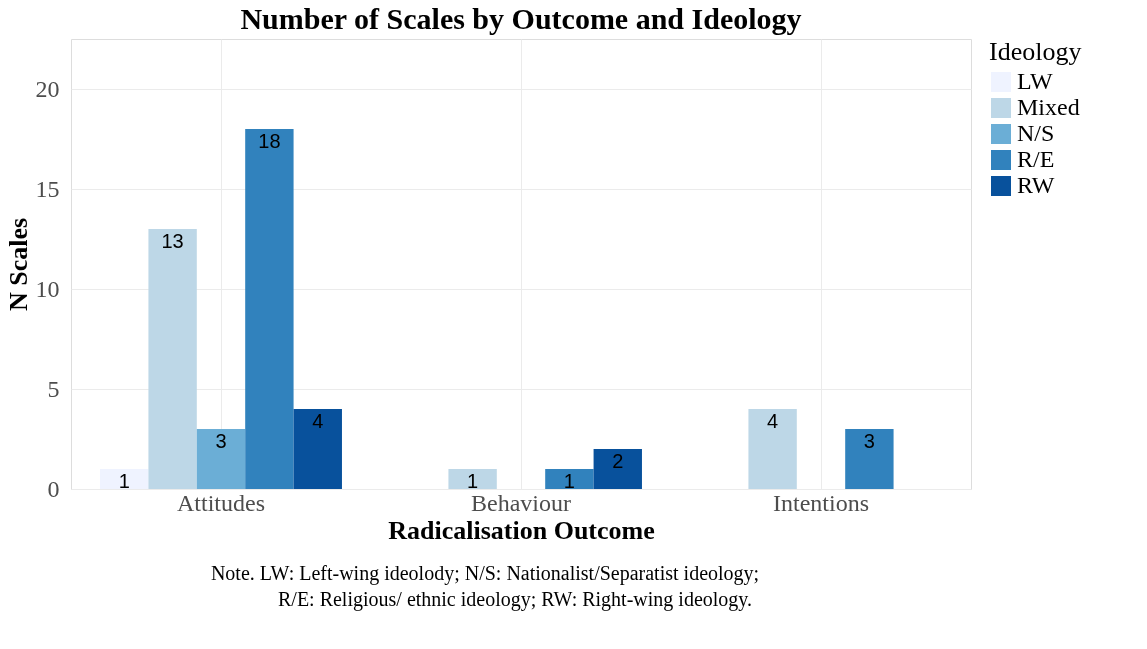 This screenshot has height=649, width=1147. Describe the element at coordinates (1036, 133) in the screenshot. I see `legend-label: N/S` at that location.